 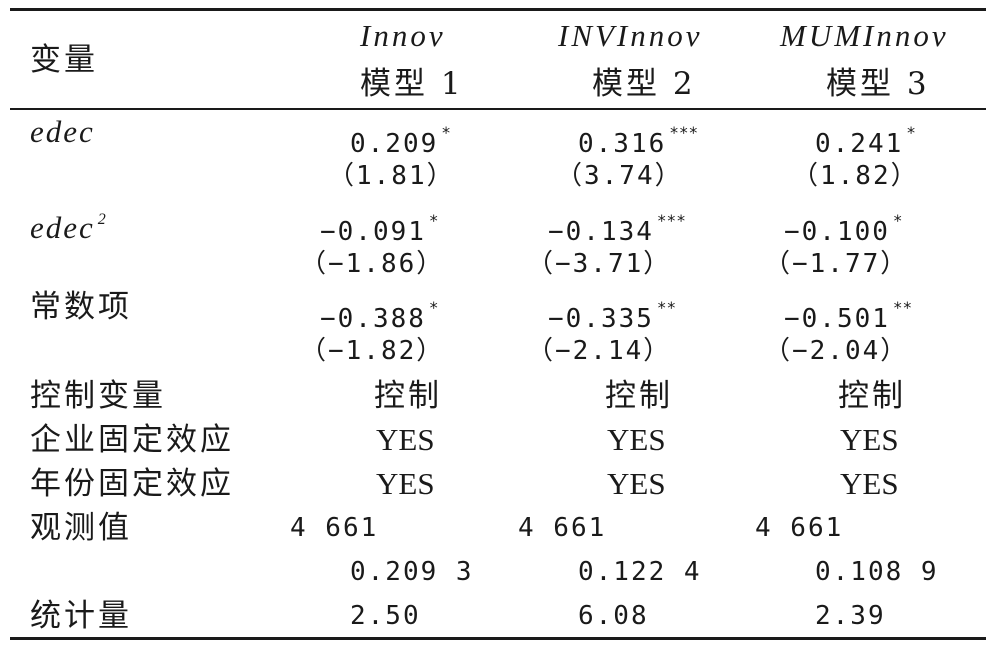 What do you see at coordinates (630, 35) in the screenshot?
I see `header-depvar-2: INVInnov` at bounding box center [630, 35].